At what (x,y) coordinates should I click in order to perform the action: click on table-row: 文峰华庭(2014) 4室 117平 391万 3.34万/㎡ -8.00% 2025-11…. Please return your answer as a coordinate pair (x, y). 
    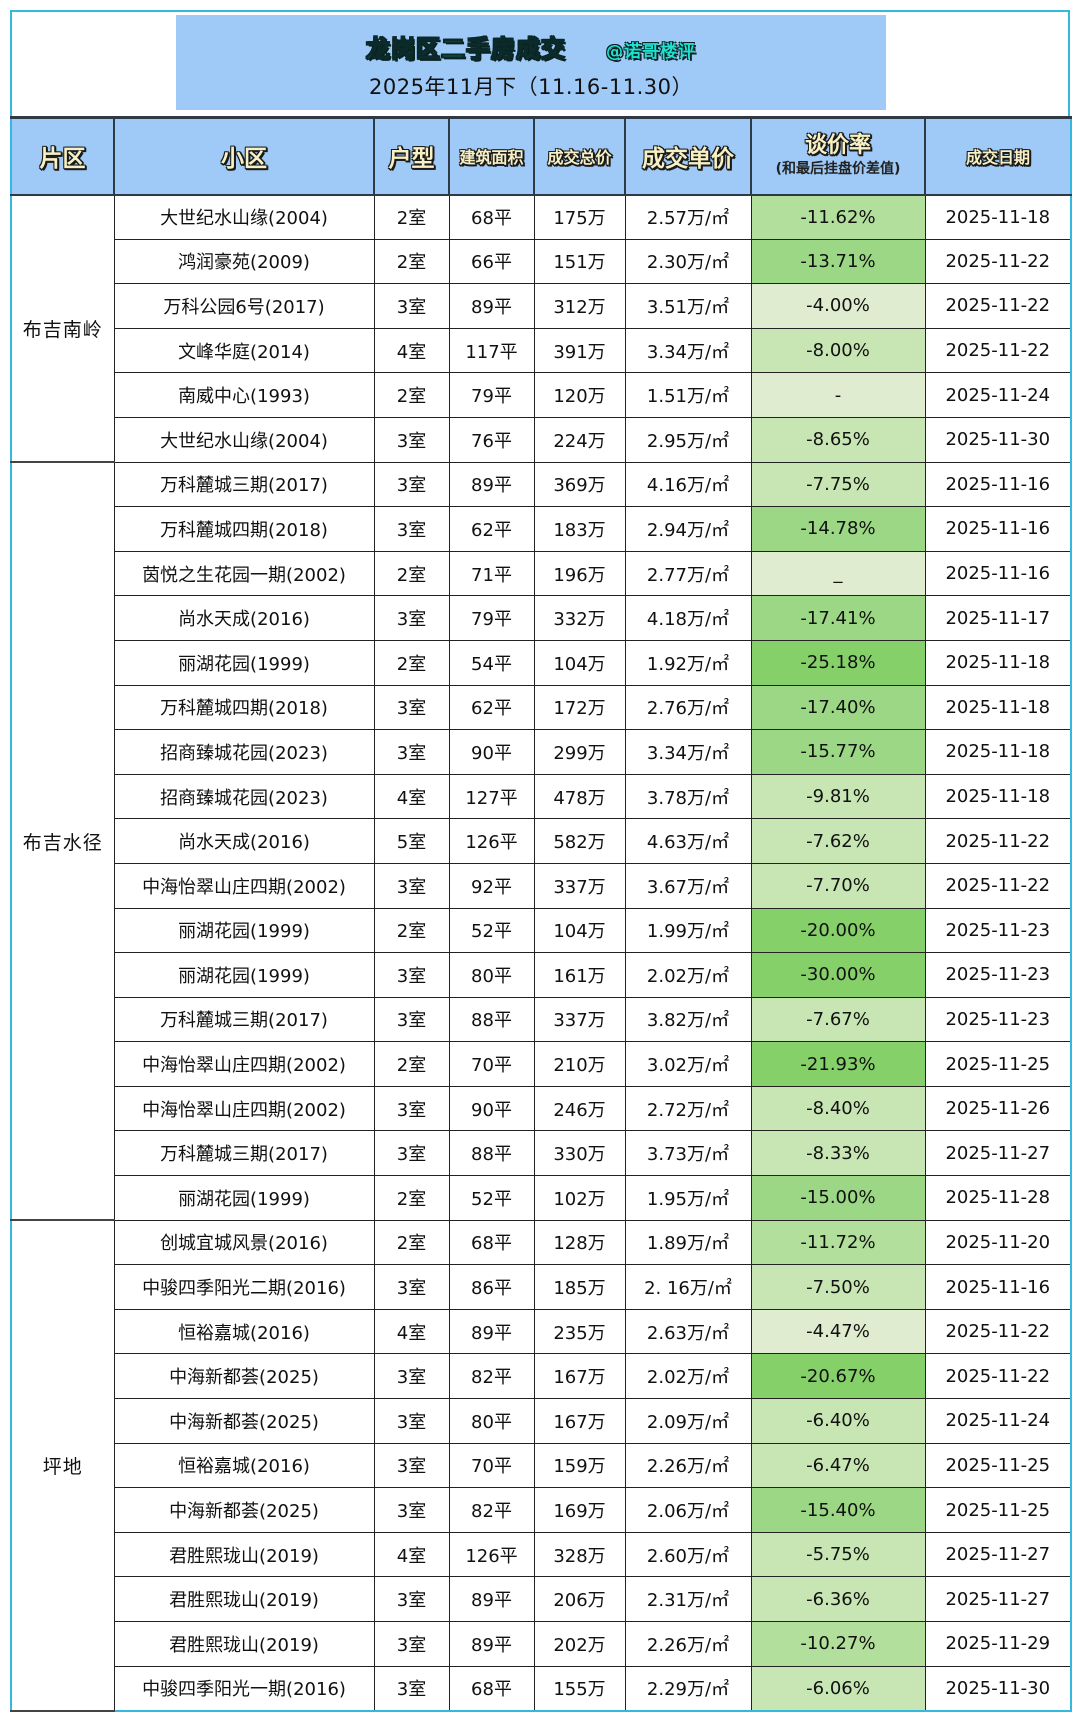
    Looking at the image, I should click on (541, 350).